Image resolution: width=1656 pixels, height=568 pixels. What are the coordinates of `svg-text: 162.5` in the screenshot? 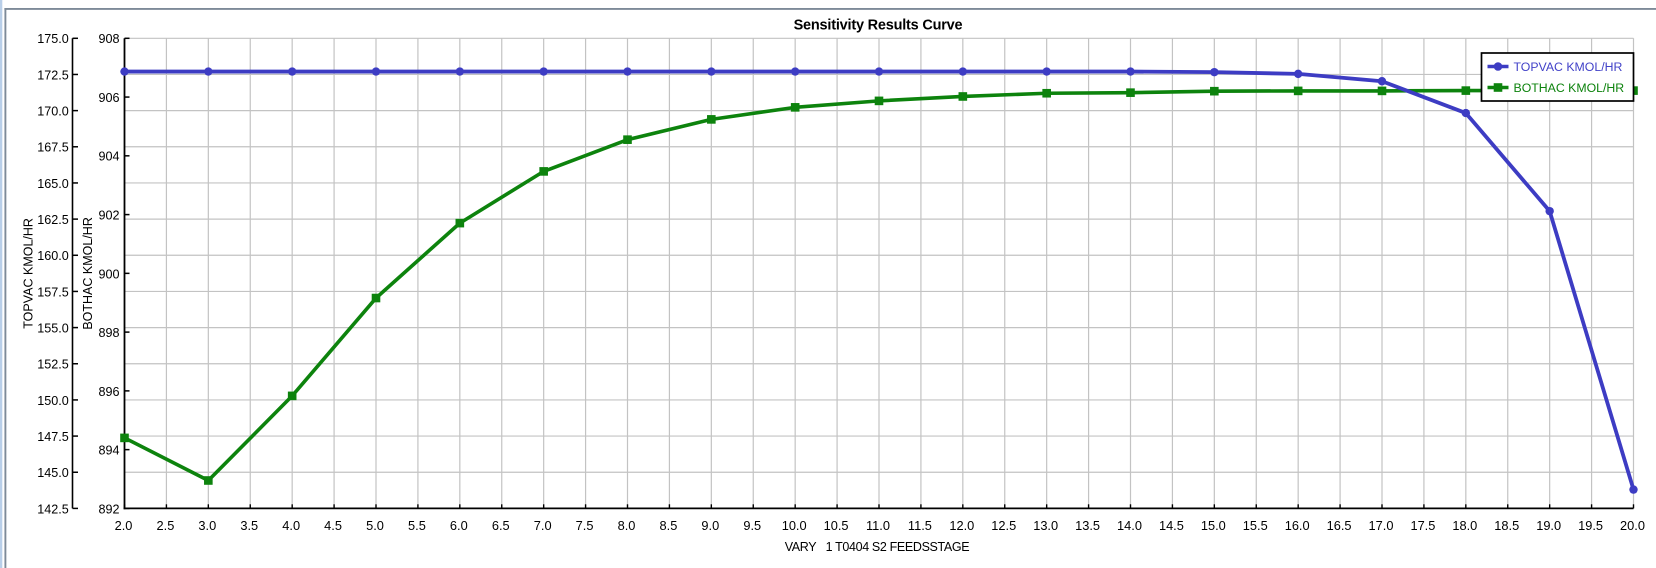 It's located at (53, 220).